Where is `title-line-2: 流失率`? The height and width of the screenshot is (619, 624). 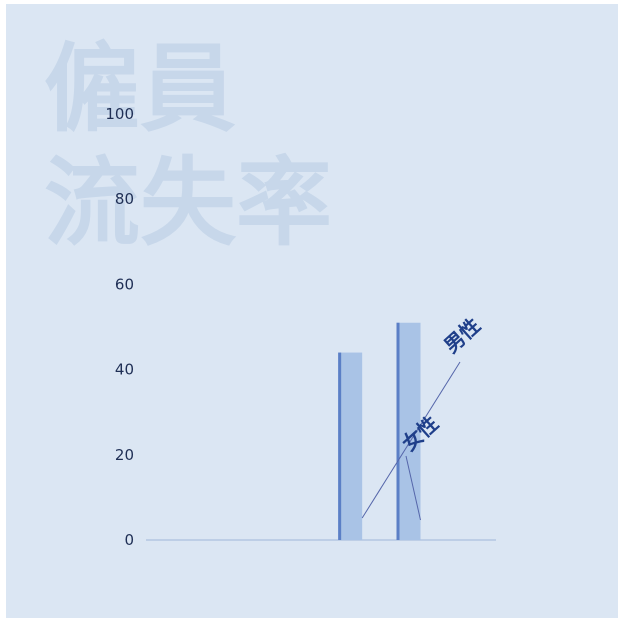 title-line-2: 流失率 is located at coordinates (188, 203).